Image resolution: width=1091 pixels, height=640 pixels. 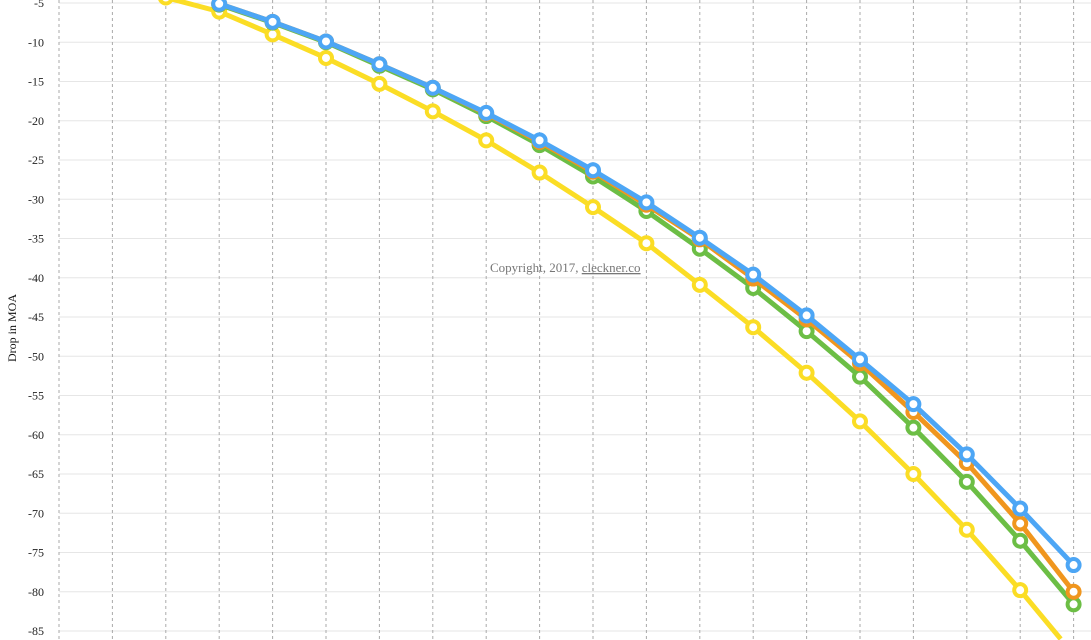 I want to click on y-tick-label: -40, so click(x=36, y=278).